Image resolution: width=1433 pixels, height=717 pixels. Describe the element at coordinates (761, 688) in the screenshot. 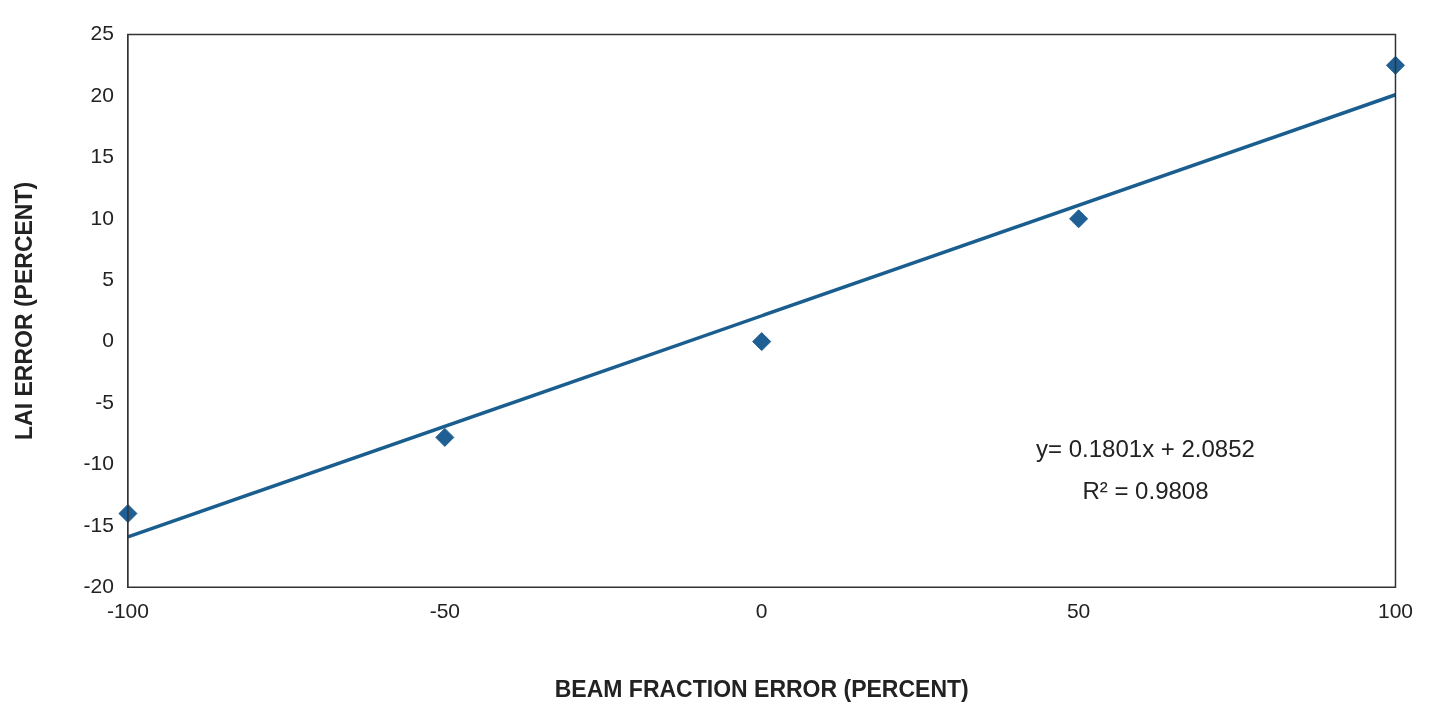

I see `x-axis-title: BEAM FRACTION ERROR (PERCENT)` at that location.